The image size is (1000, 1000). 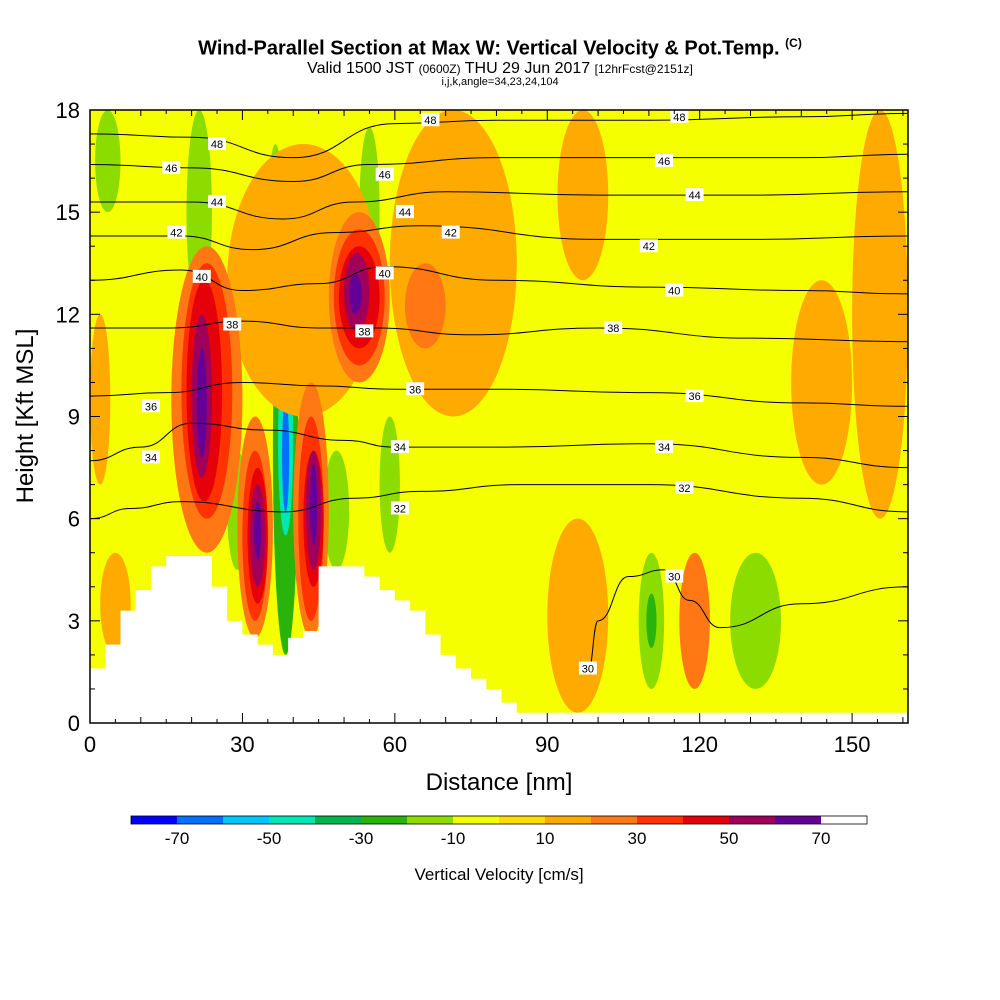 I want to click on colorbar: -70 -50 -30 -10 10 30 50 70, so click(x=499, y=831).